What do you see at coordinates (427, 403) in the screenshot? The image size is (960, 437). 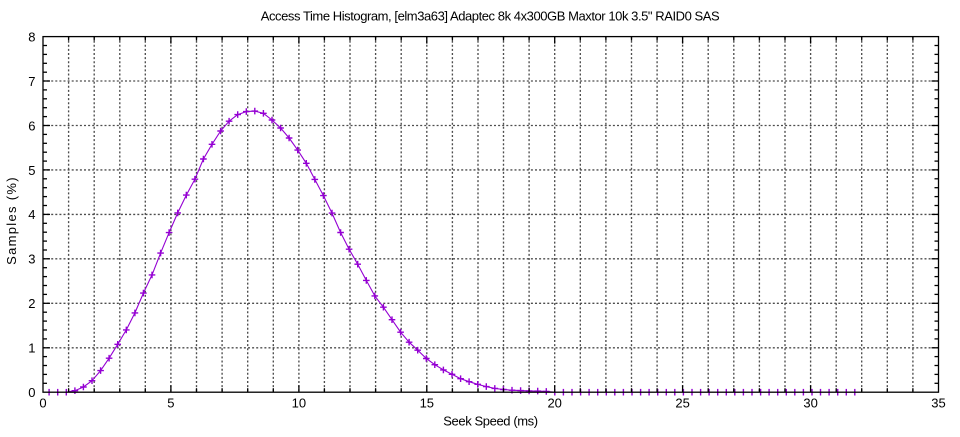 I see `svg-text: 15` at bounding box center [427, 403].